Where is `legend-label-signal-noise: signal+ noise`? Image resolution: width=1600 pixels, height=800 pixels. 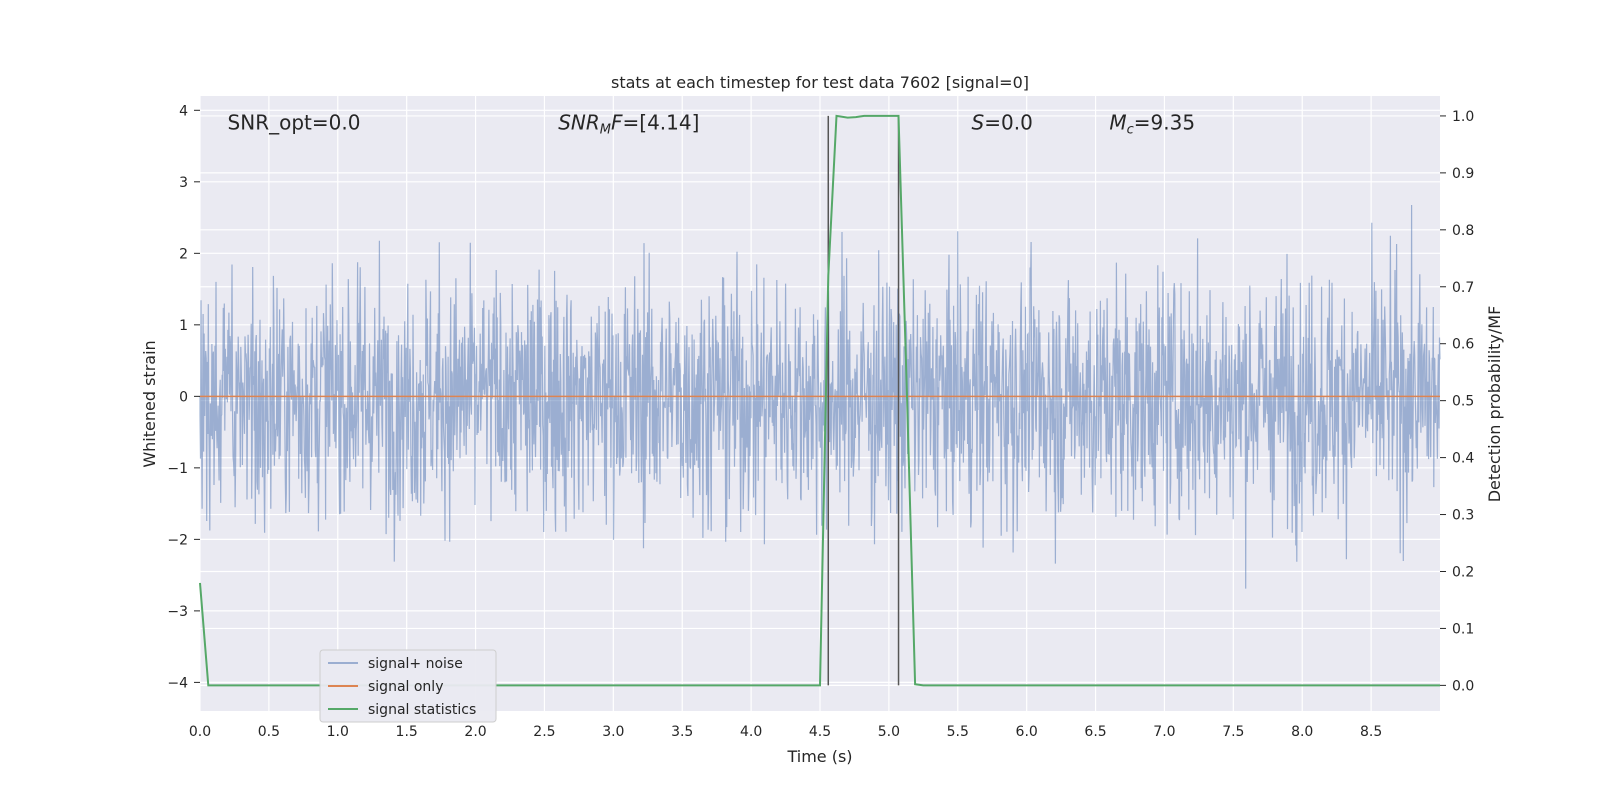 legend-label-signal-noise: signal+ noise is located at coordinates (415, 664).